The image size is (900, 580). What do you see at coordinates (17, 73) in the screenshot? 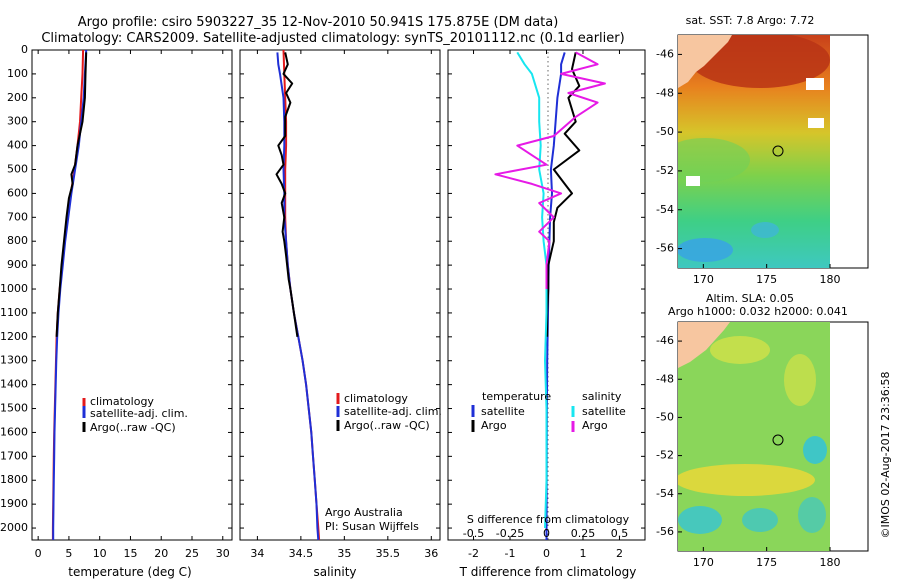
I see `depth-tick-label: 100` at bounding box center [17, 73].